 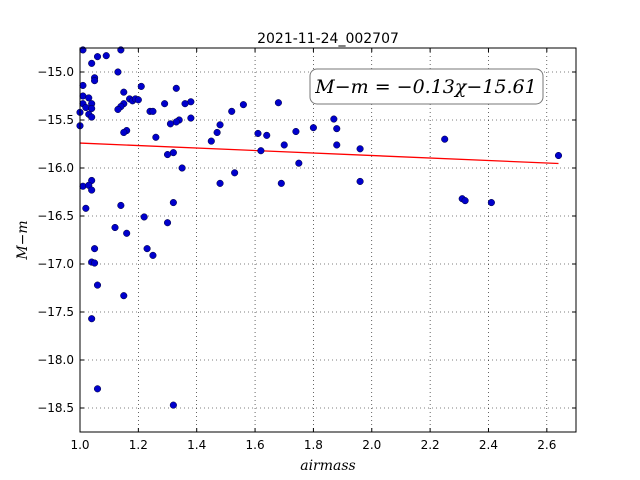 What do you see at coordinates (313, 445) in the screenshot?
I see `x-tick-label: 1.8` at bounding box center [313, 445].